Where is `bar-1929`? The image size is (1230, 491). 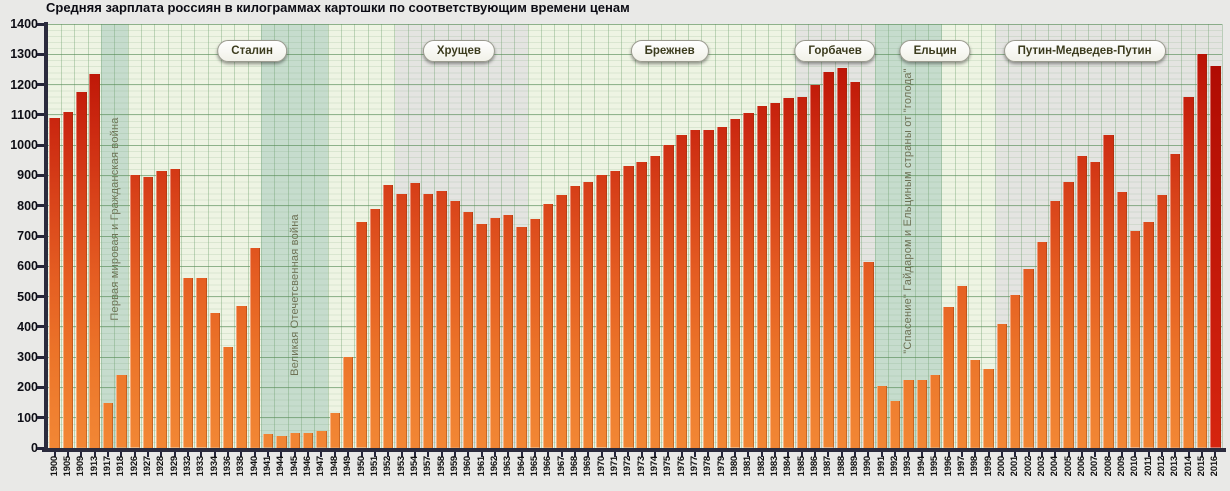 bar-1929 is located at coordinates (174, 308).